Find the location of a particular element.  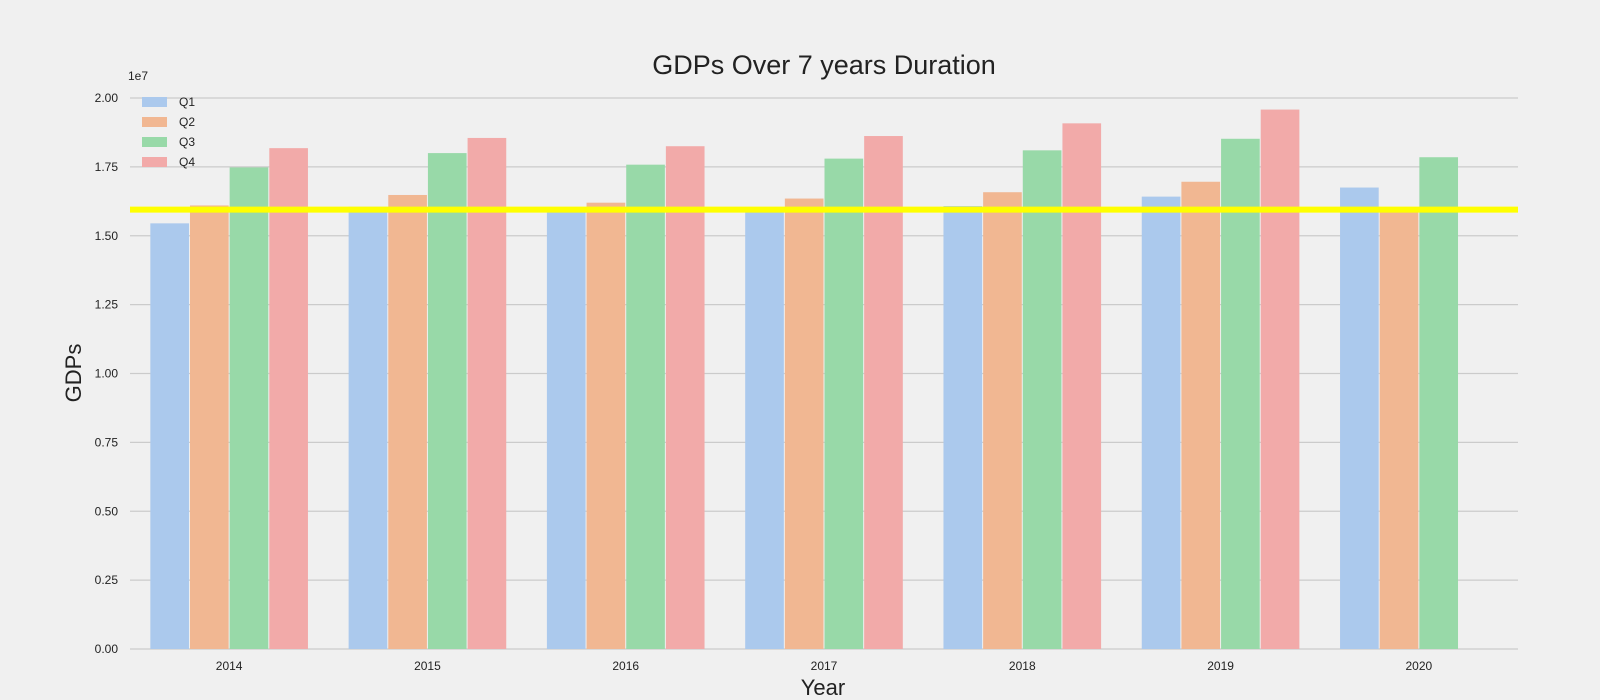

bar-q4-2014 is located at coordinates (288, 399).